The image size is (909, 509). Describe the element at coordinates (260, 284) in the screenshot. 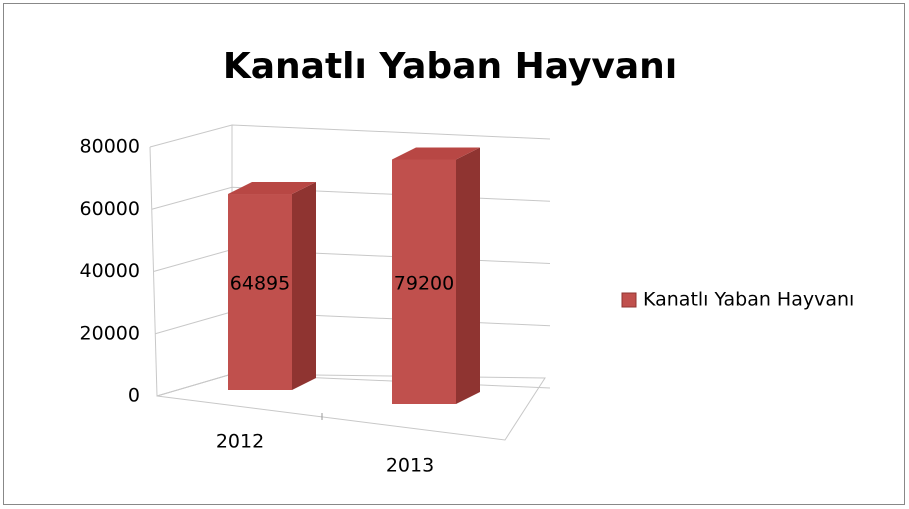

I see `data-label: 64895` at that location.